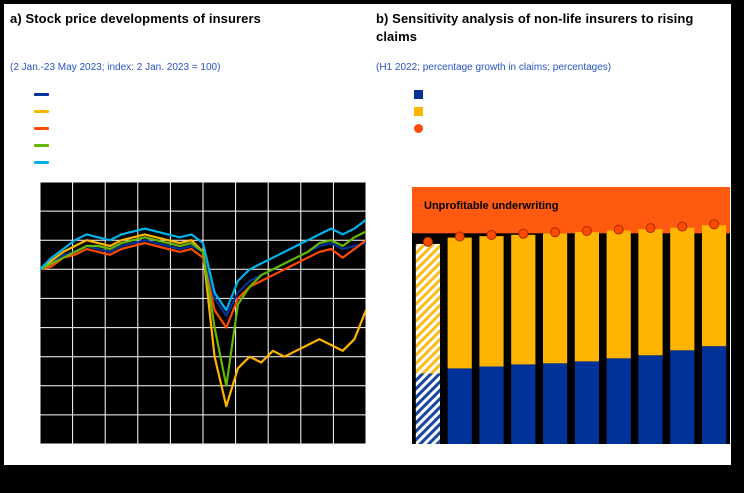 This screenshot has height=493, width=744. Describe the element at coordinates (203, 265) in the screenshot. I see `series-light-blue` at that location.